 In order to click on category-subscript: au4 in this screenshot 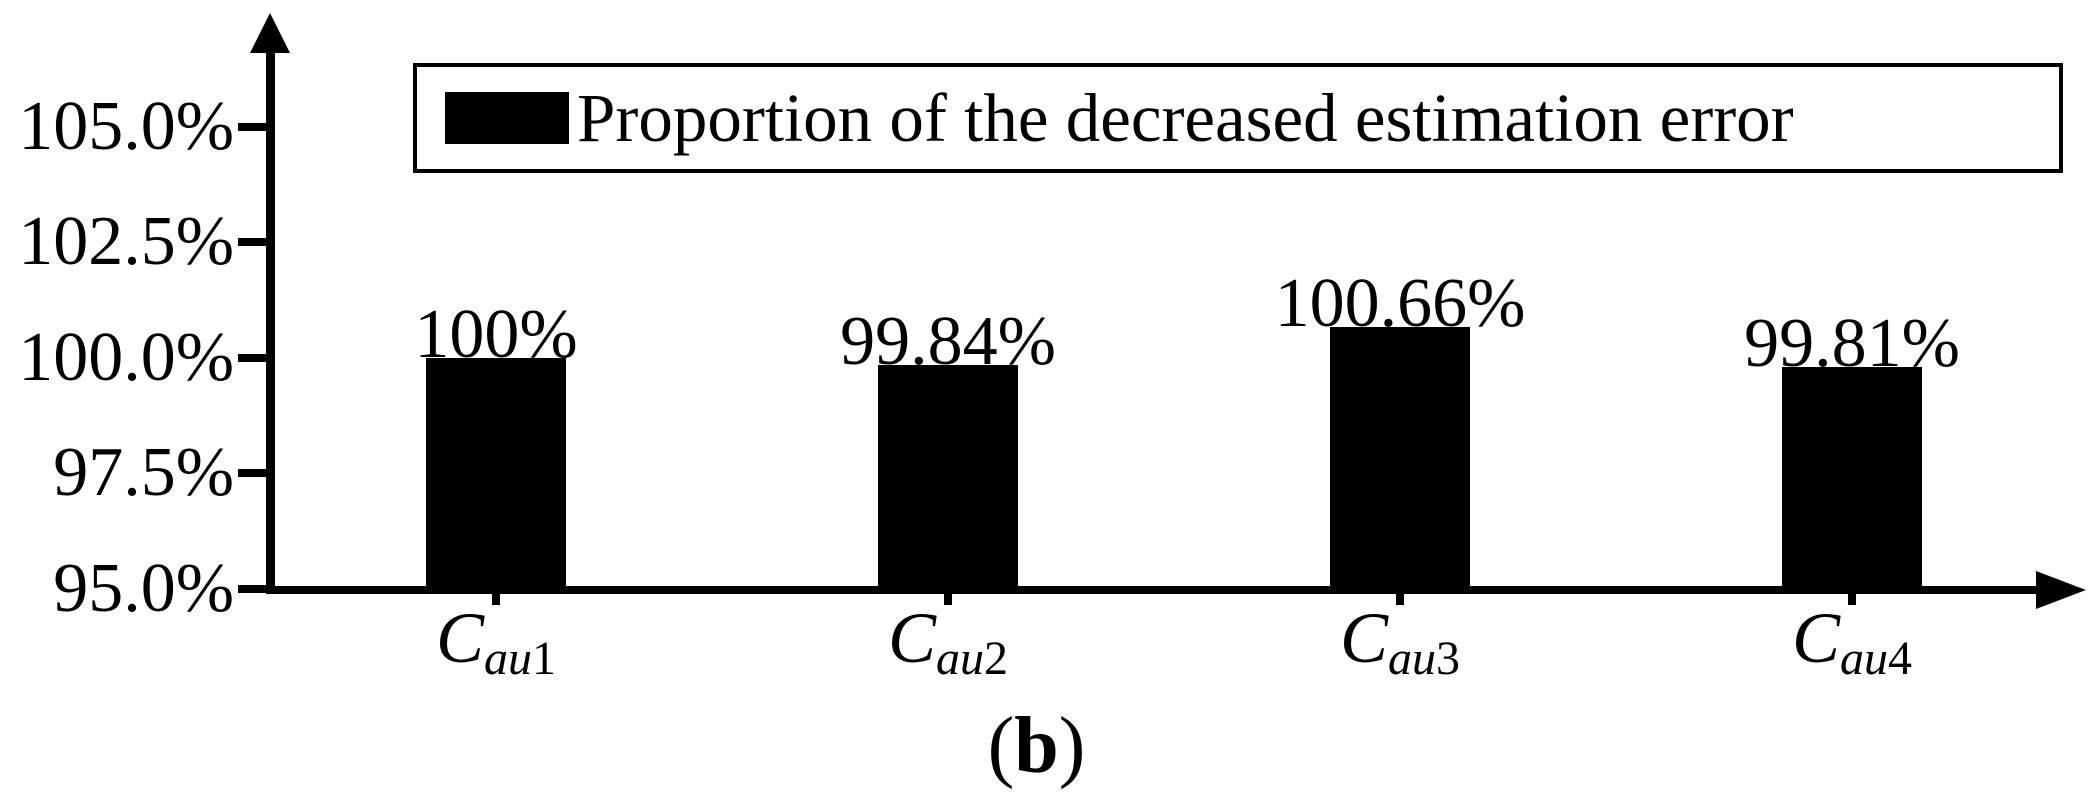, I will do `click(1876, 658)`.